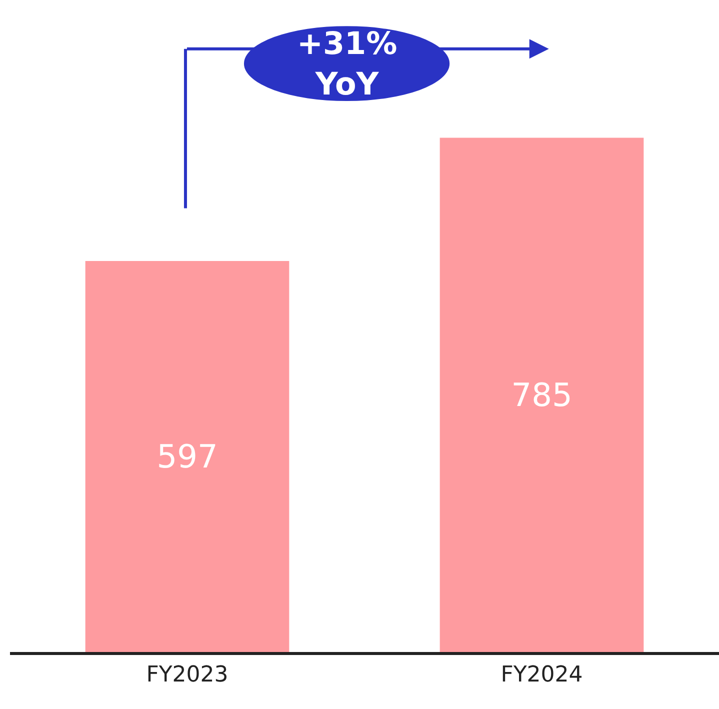  What do you see at coordinates (347, 64) in the screenshot?
I see `text: +31% YoY` at bounding box center [347, 64].